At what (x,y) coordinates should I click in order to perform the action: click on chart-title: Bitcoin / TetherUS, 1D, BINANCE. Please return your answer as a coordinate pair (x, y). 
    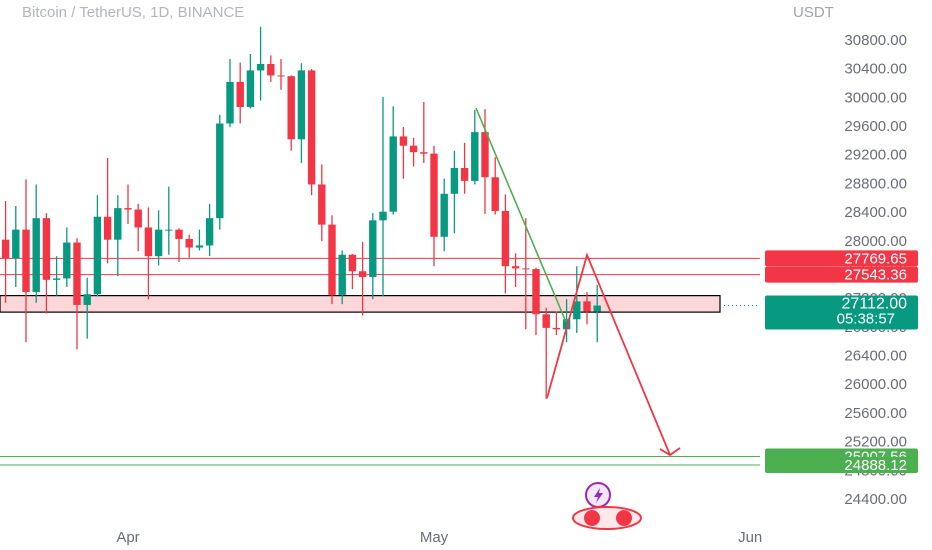
    Looking at the image, I should click on (133, 12).